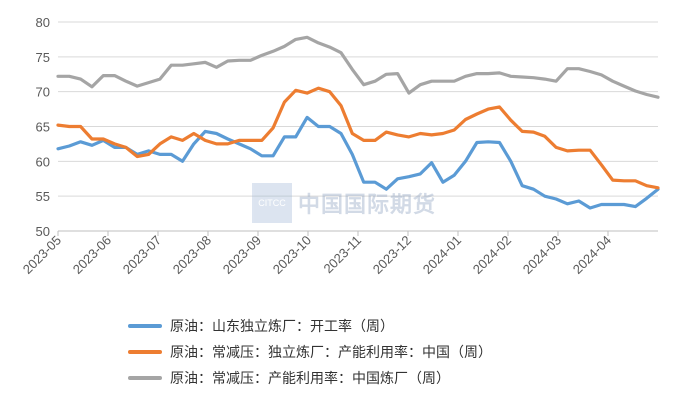 The height and width of the screenshot is (409, 680). Describe the element at coordinates (43, 92) in the screenshot. I see `y-tick-label: 70` at that location.